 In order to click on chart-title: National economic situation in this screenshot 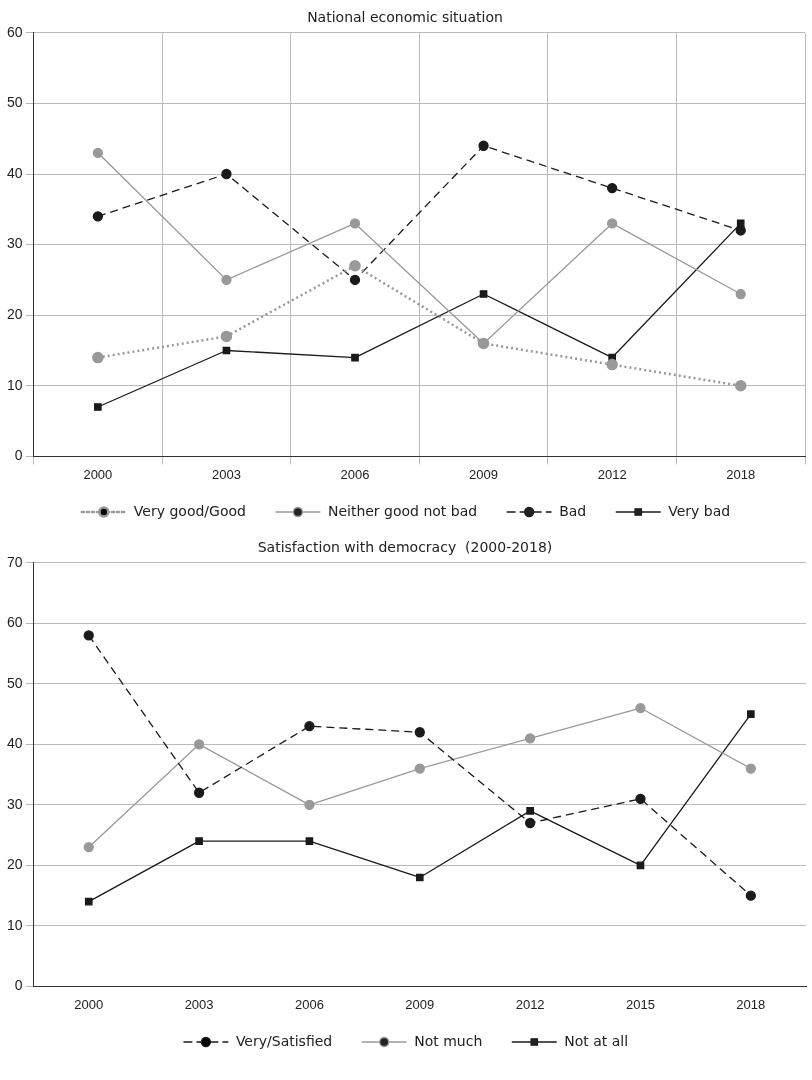, I will do `click(405, 17)`.